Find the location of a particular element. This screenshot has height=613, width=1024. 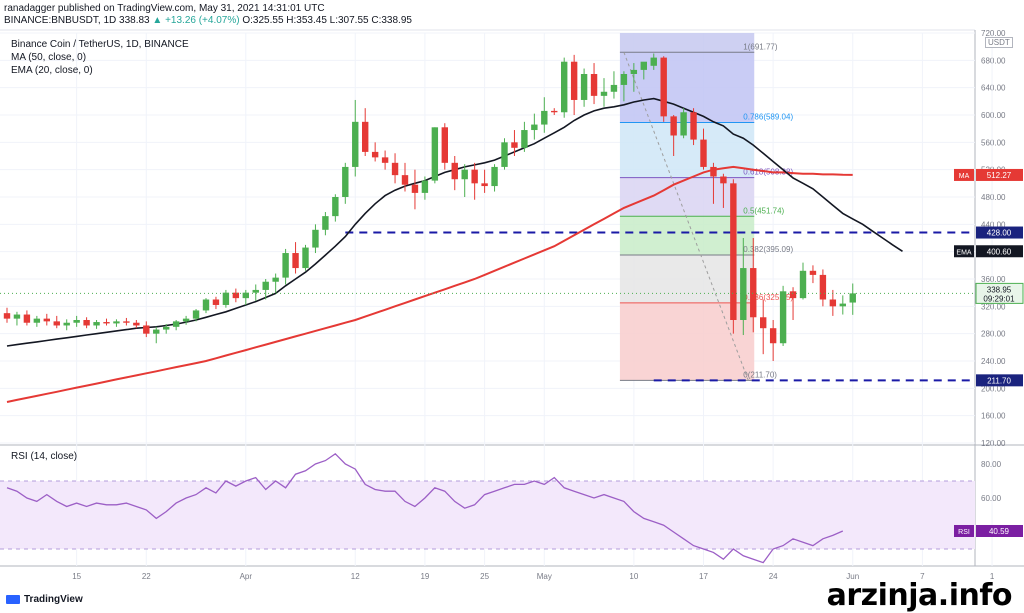

current-price-box is located at coordinates (999, 293).